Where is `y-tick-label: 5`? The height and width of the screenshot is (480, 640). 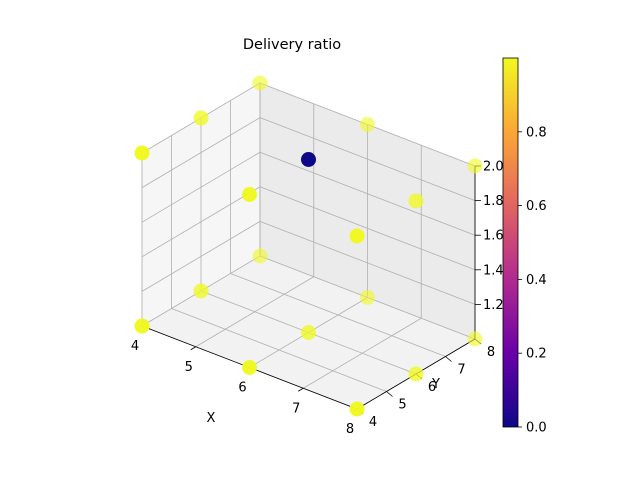
y-tick-label: 5 is located at coordinates (402, 405).